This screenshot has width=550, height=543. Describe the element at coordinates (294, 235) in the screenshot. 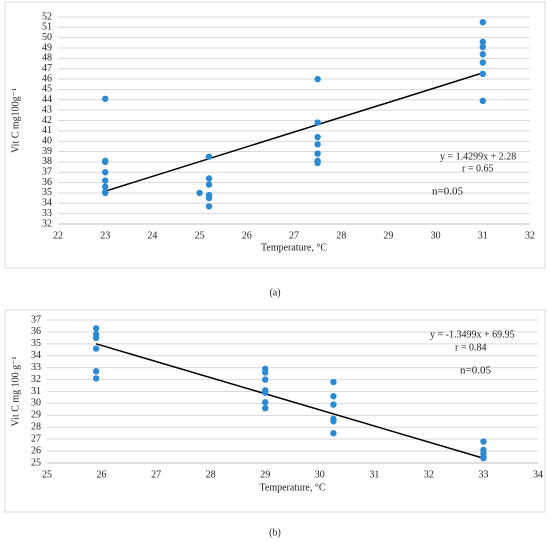

I see `x-tick-label: 27` at that location.